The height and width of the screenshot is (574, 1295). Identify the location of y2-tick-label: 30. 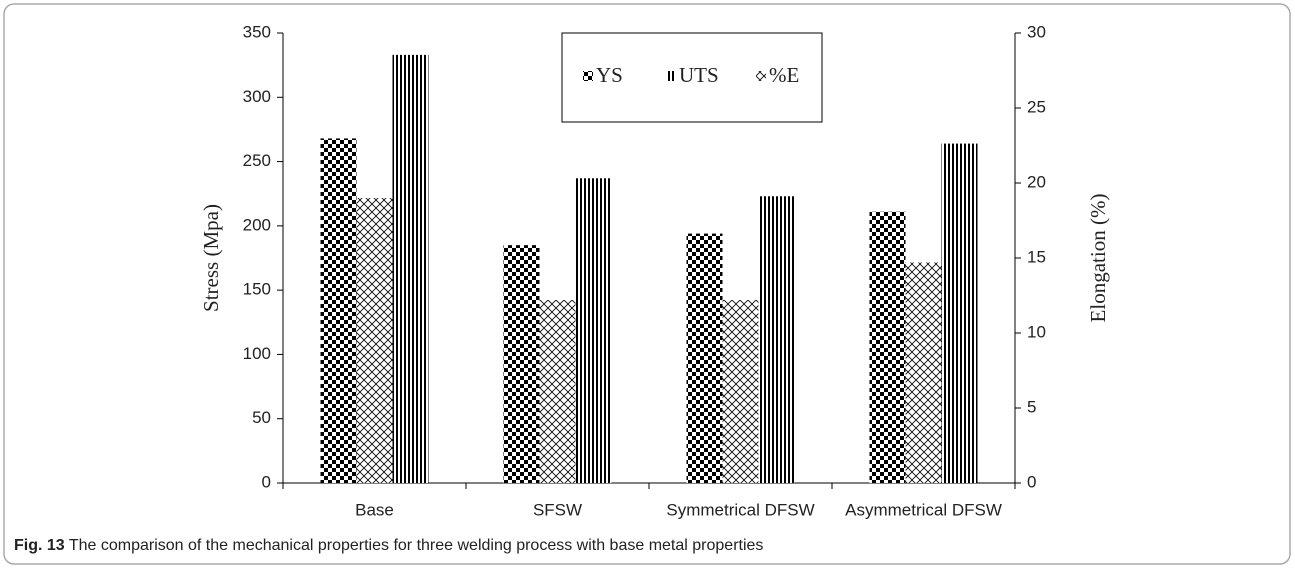
(1036, 31).